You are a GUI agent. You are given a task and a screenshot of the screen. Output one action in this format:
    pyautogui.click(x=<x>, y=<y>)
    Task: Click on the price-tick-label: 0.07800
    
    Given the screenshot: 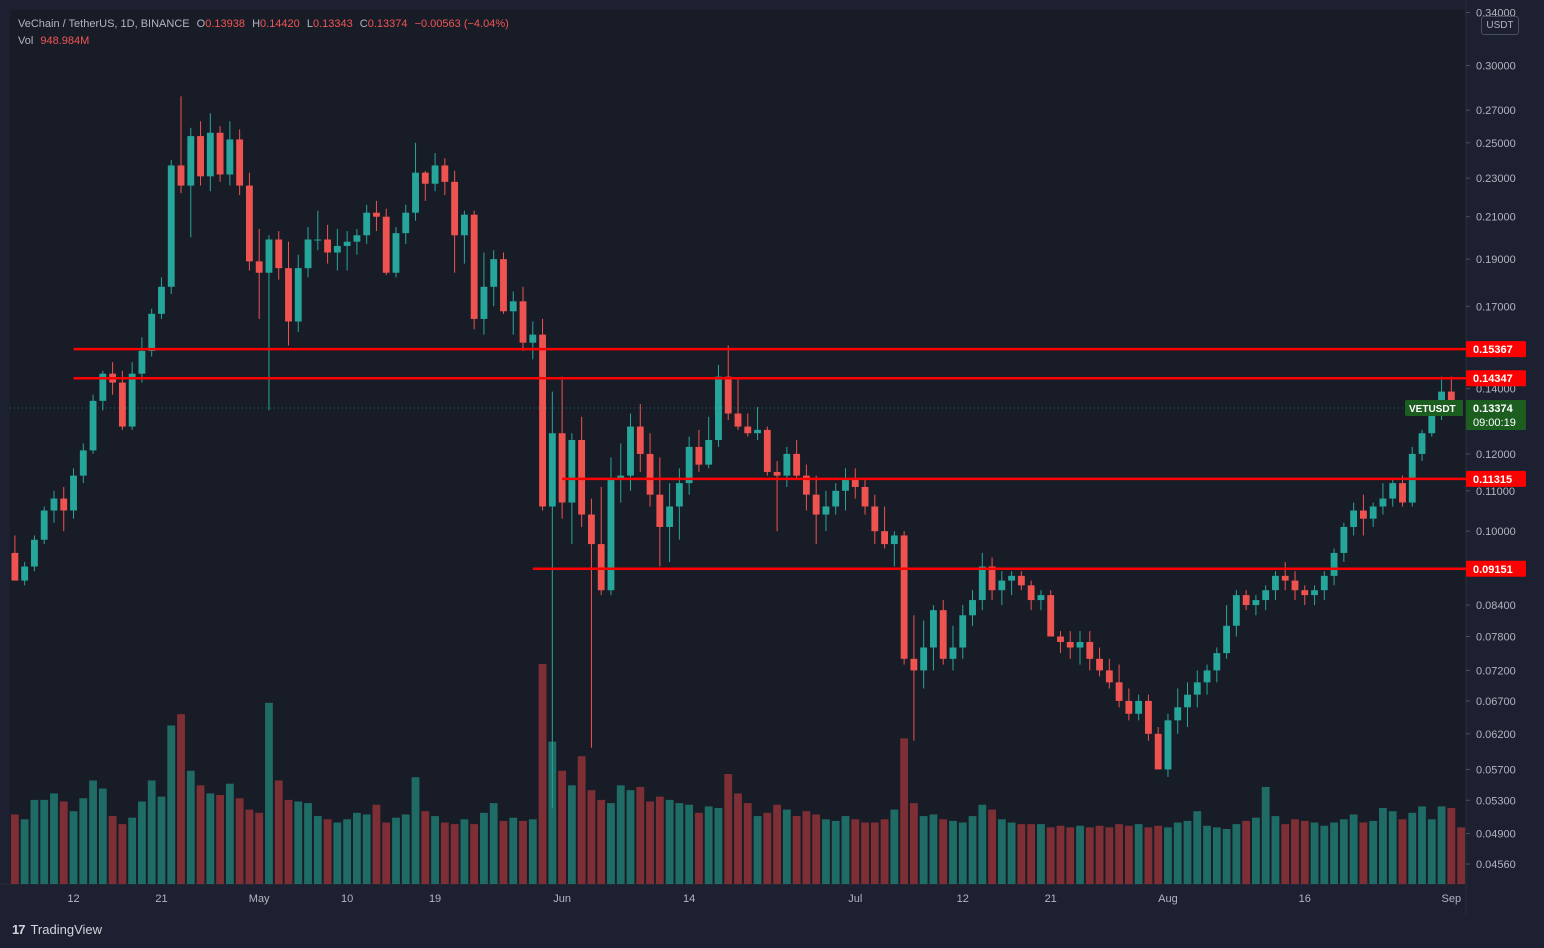 What is the action you would take?
    pyautogui.click(x=1496, y=637)
    